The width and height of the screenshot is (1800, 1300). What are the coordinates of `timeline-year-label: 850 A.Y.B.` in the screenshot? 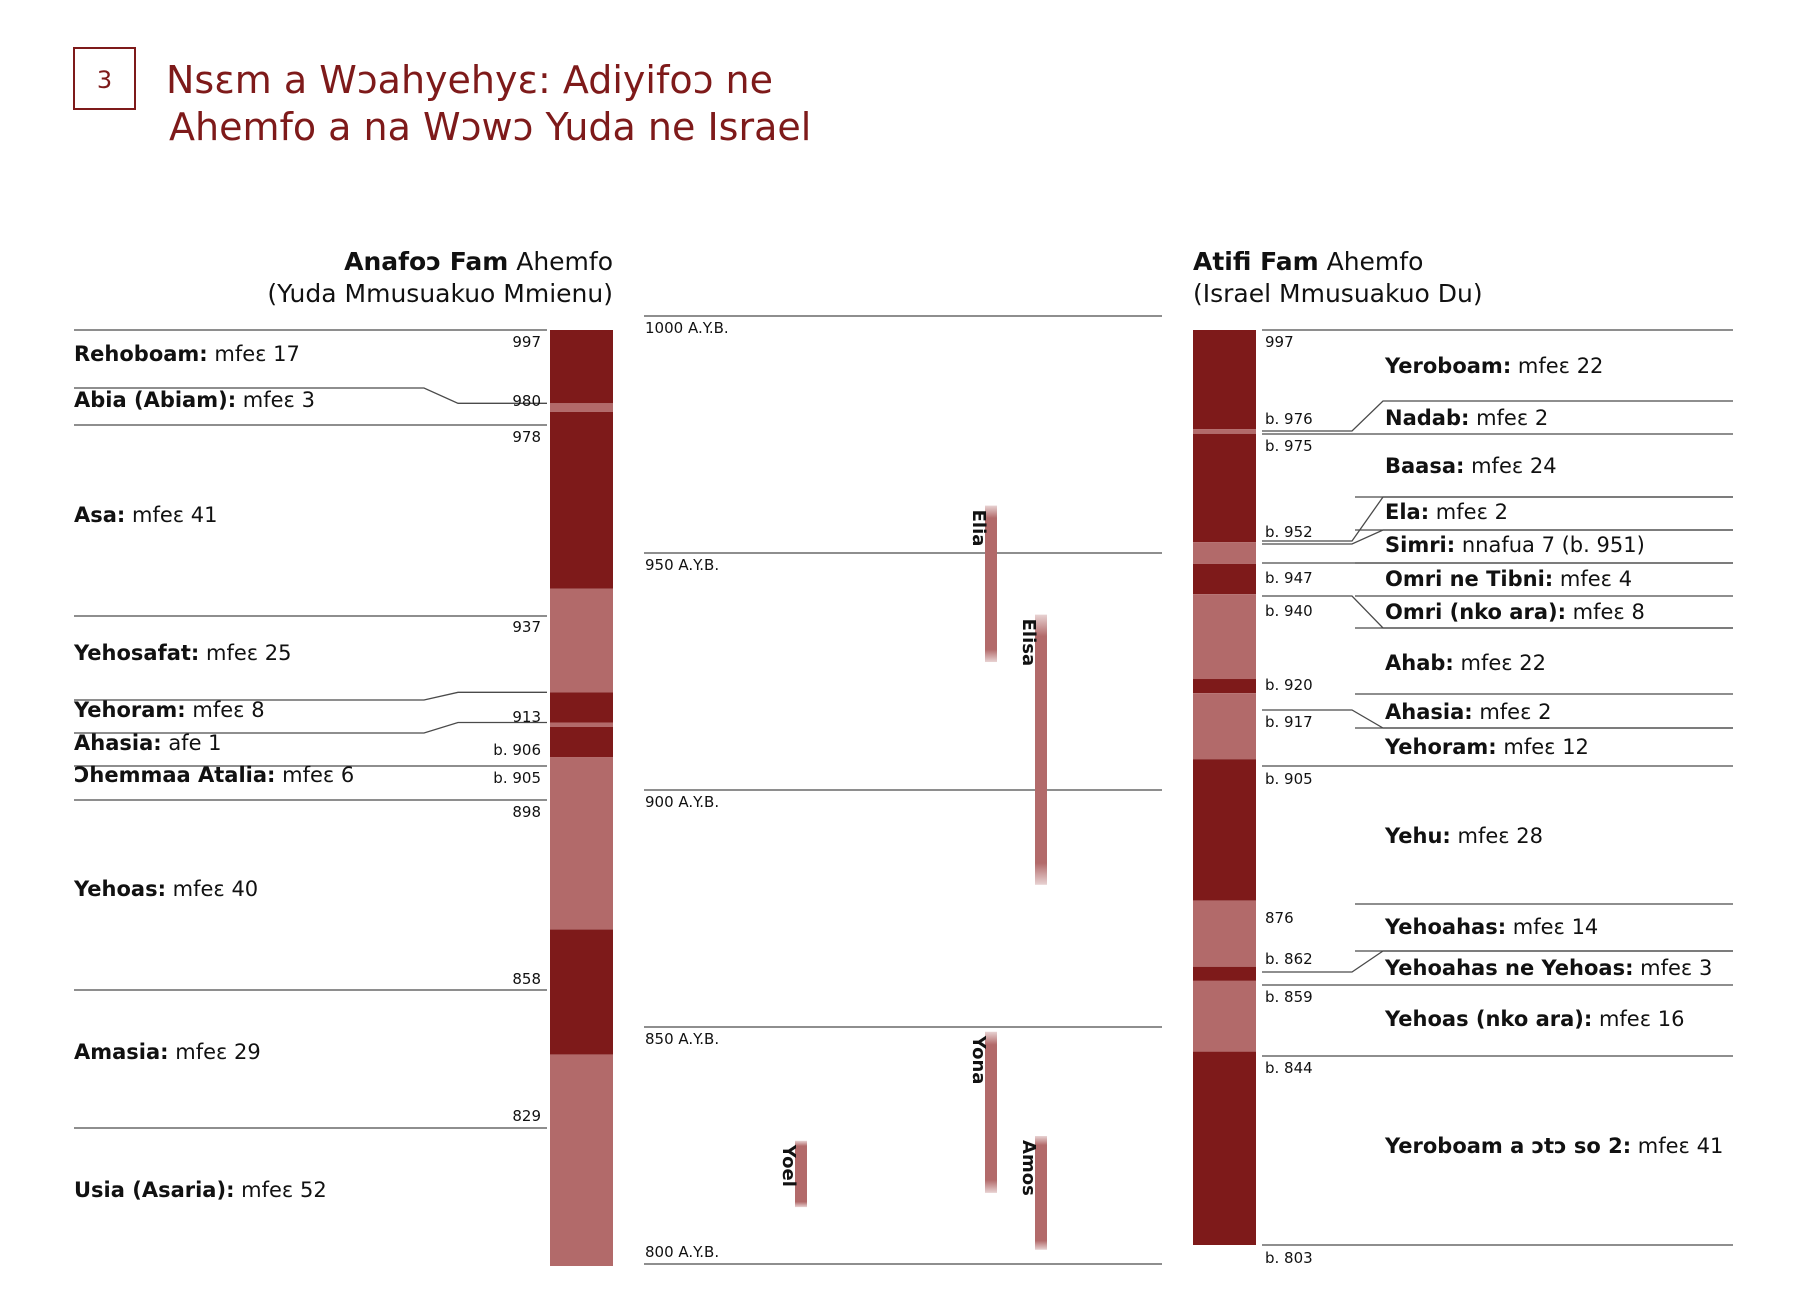 It's located at (682, 1039).